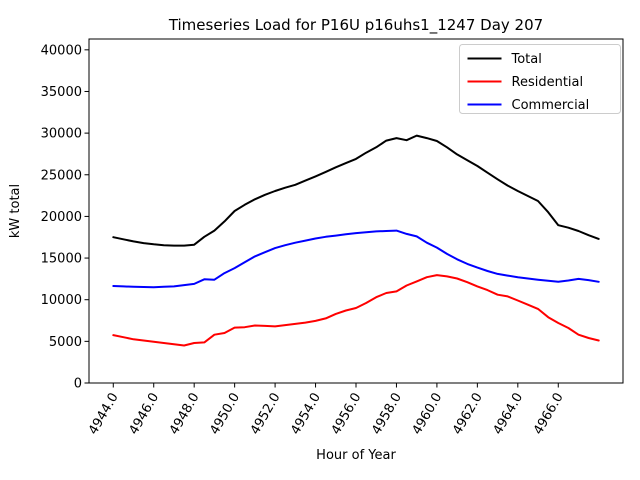  I want to click on x-tick-label: 4948.0, so click(185, 414).